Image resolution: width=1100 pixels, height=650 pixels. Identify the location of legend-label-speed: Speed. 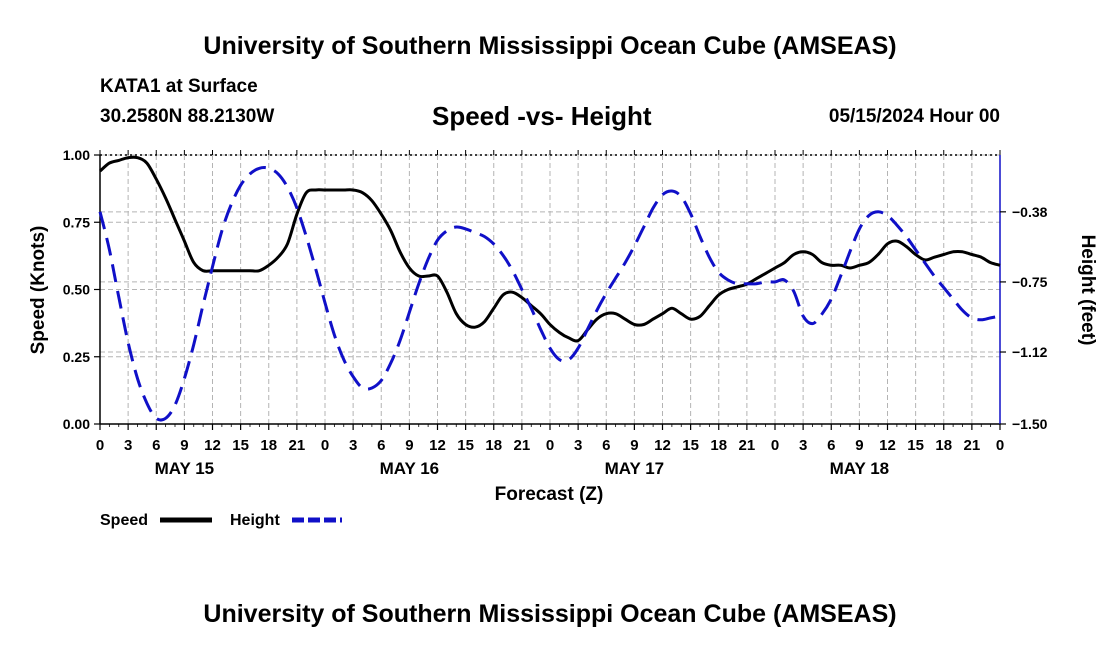
(124, 520).